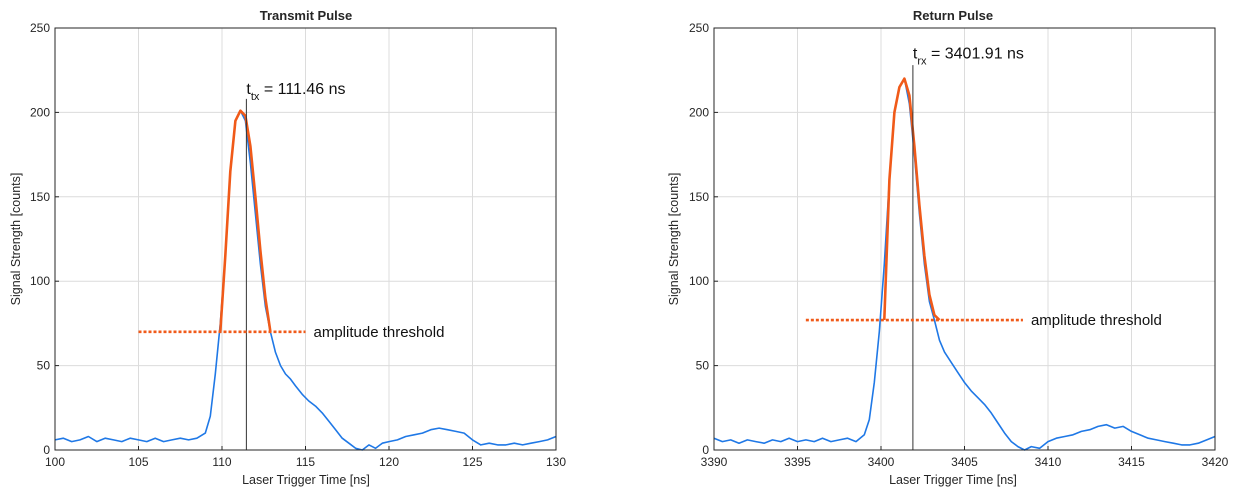 The image size is (1239, 497). Describe the element at coordinates (556, 462) in the screenshot. I see `x-tick-label: 130` at that location.